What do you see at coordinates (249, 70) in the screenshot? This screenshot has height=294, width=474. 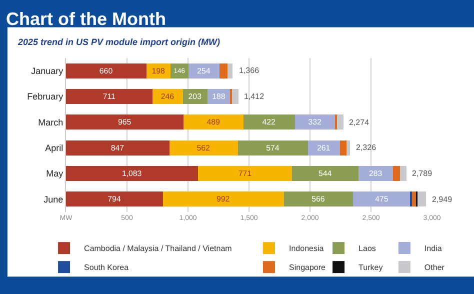 I see `total-label: 1,366` at bounding box center [249, 70].